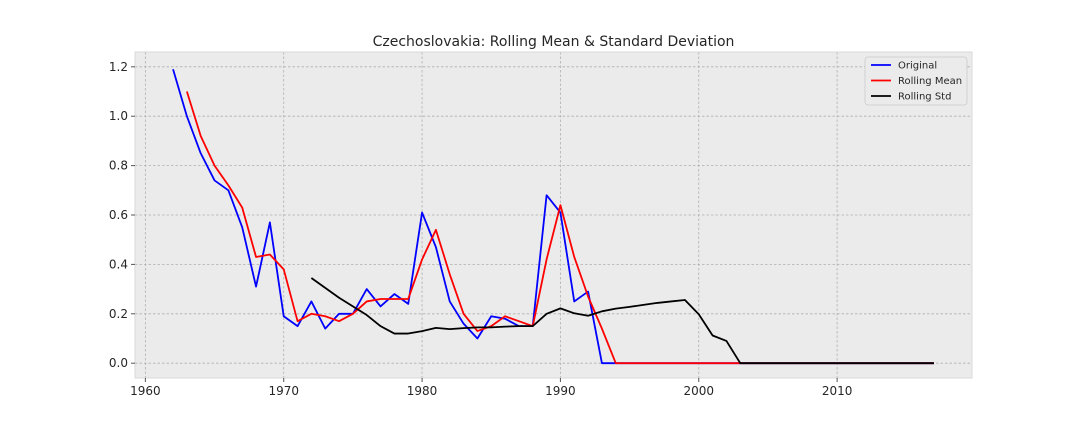 Image resolution: width=1080 pixels, height=432 pixels. I want to click on legend-label-rolling-std: Rolling Std, so click(924, 97).